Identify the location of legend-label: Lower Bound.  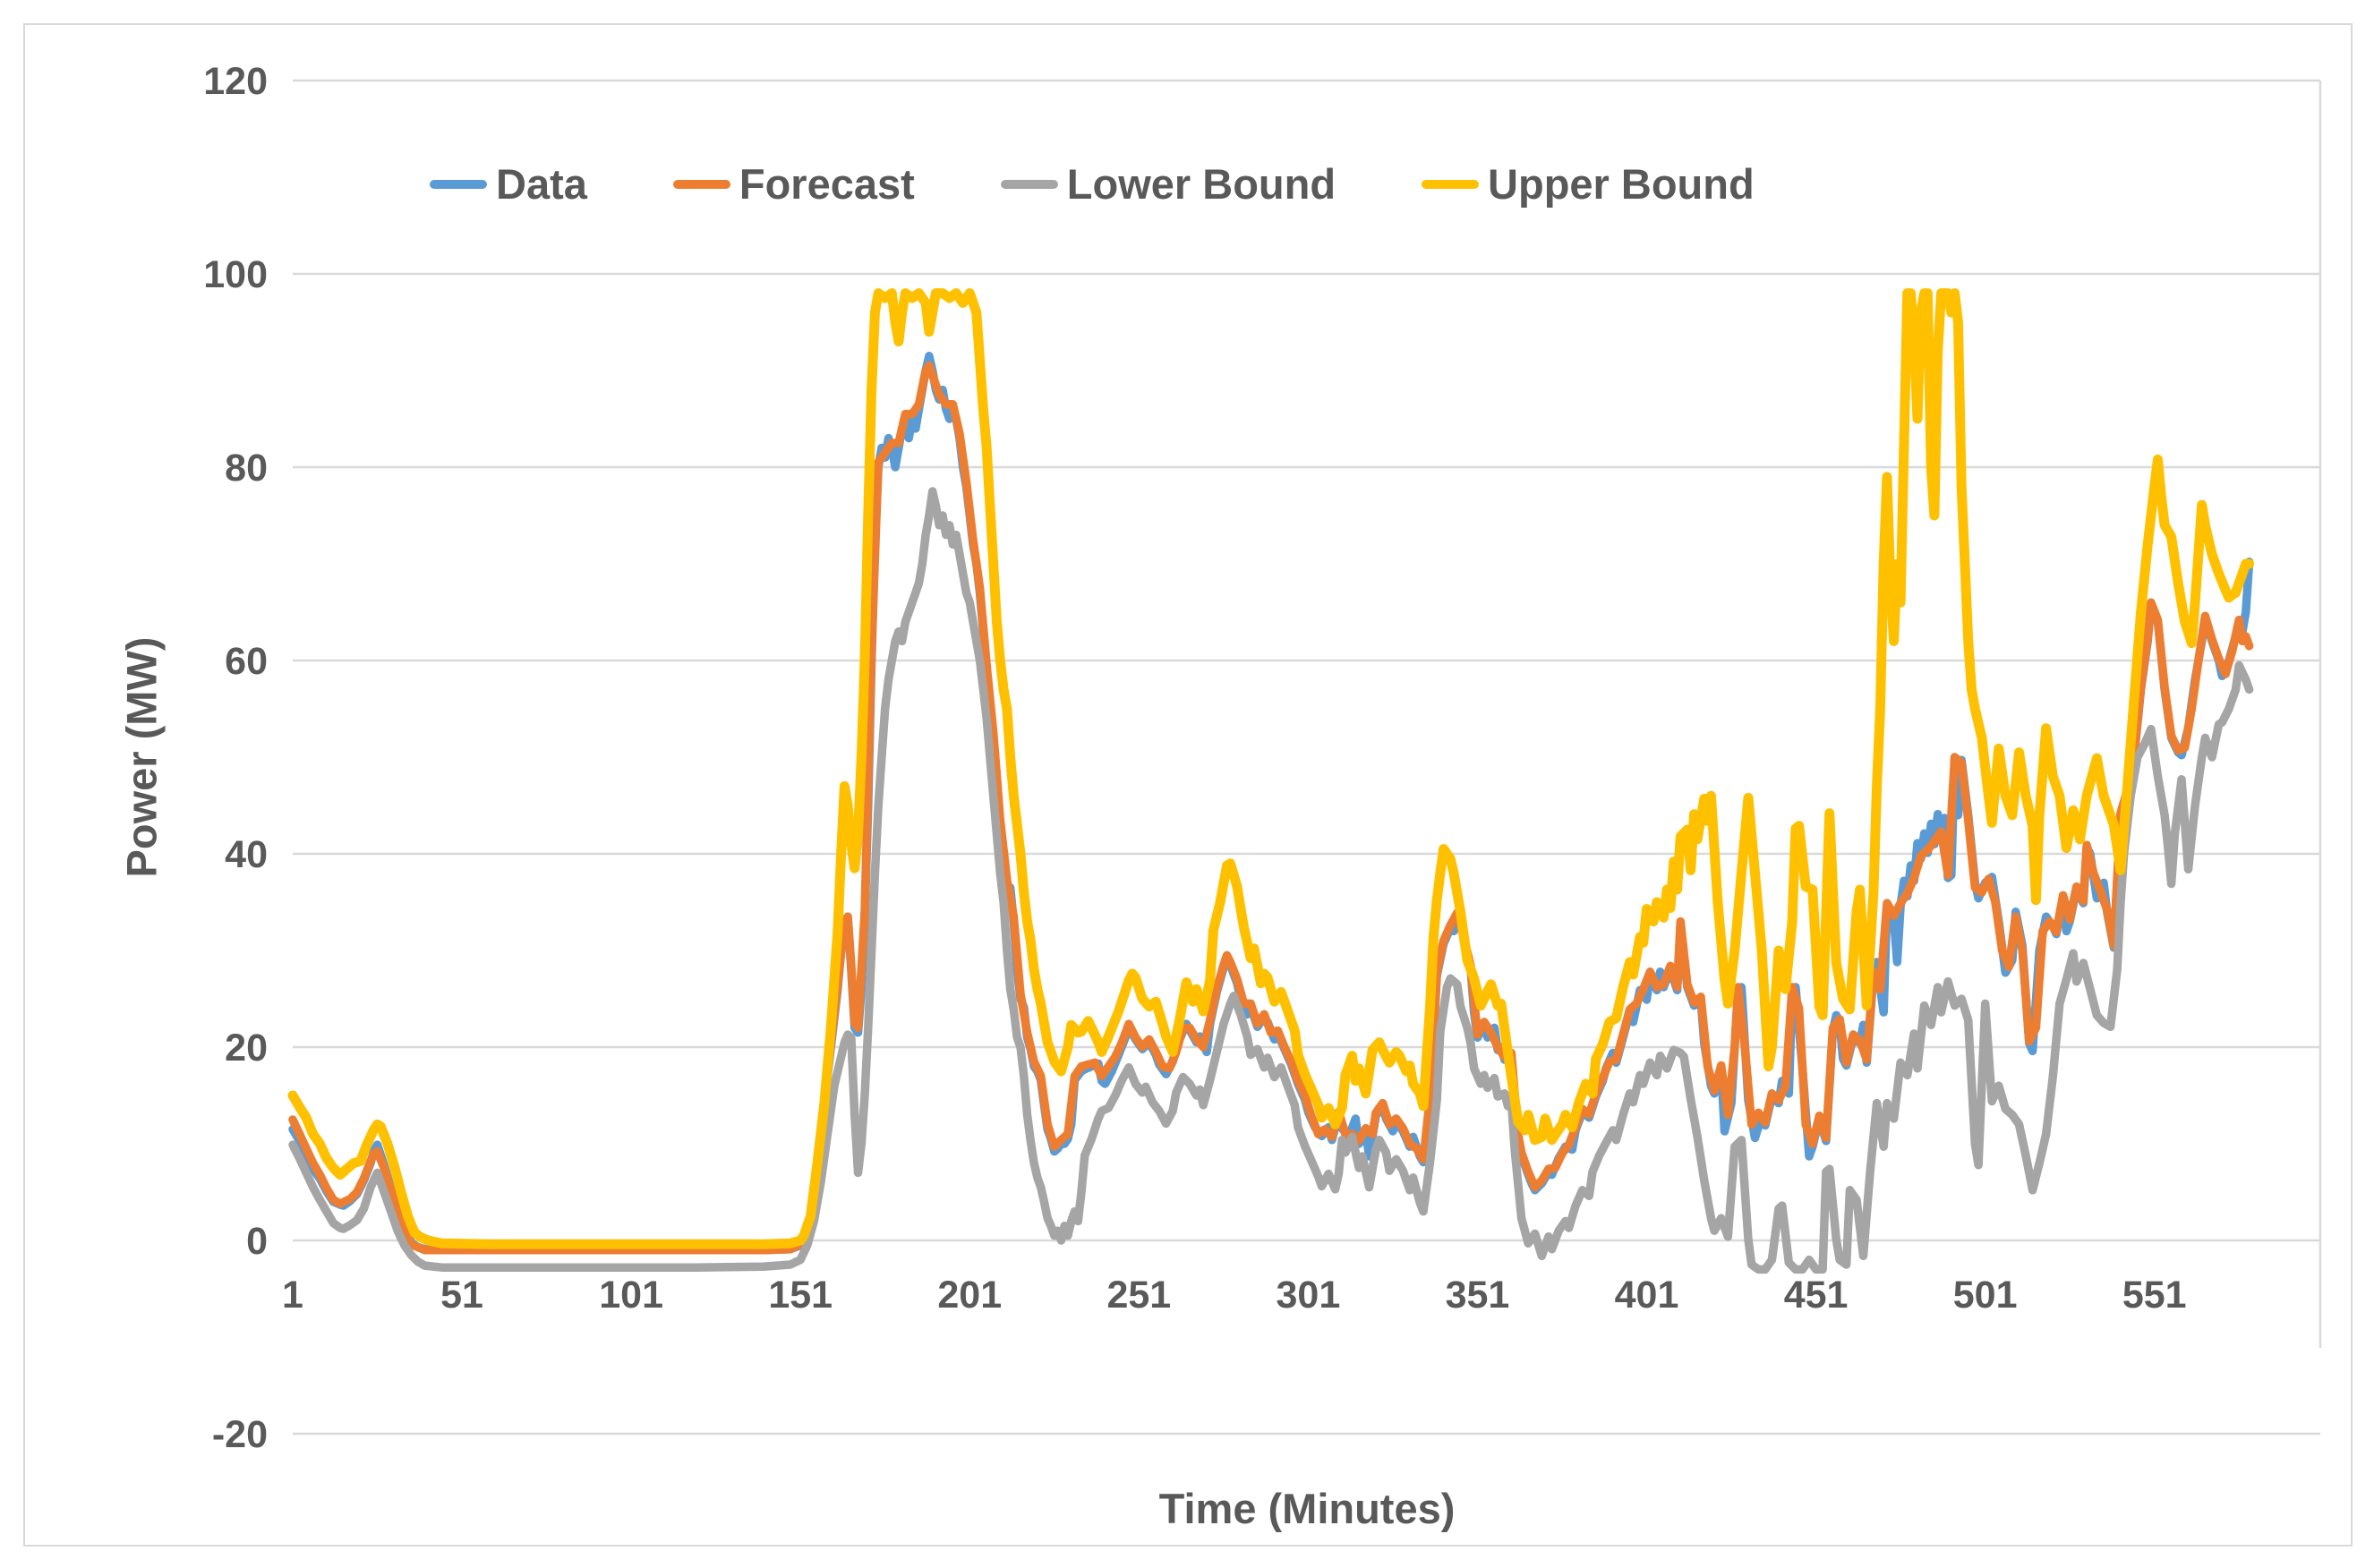
(1201, 184).